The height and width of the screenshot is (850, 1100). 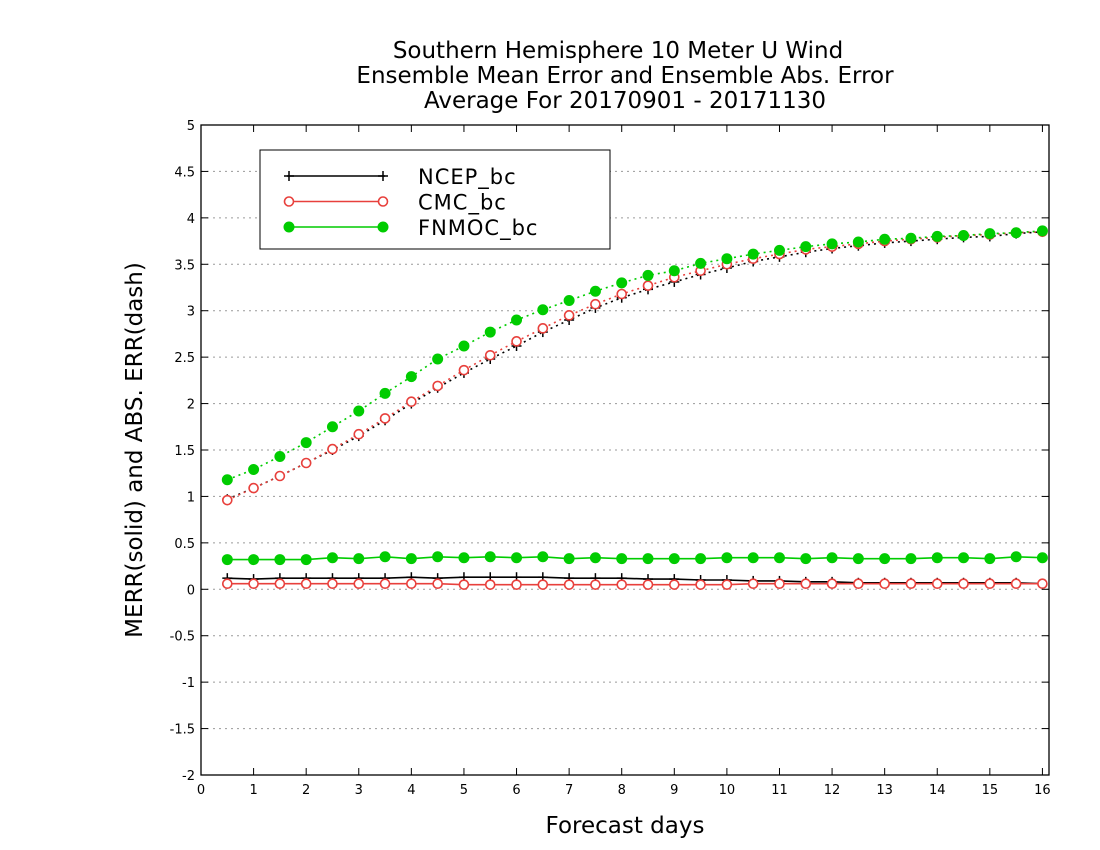 I want to click on legend-label: NCEP_bc, so click(x=467, y=177).